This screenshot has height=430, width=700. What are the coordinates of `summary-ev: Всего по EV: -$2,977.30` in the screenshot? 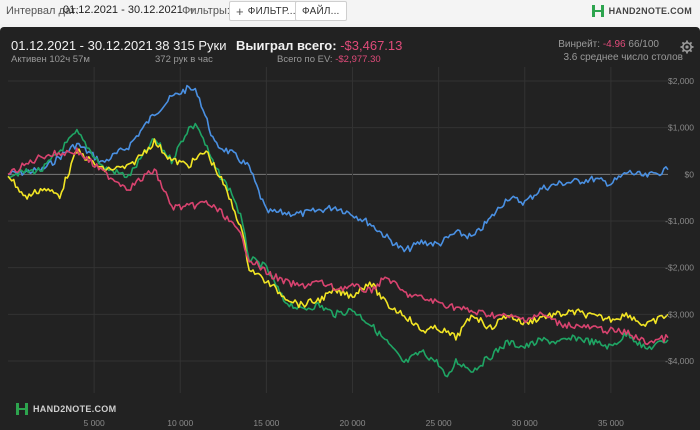 It's located at (329, 59).